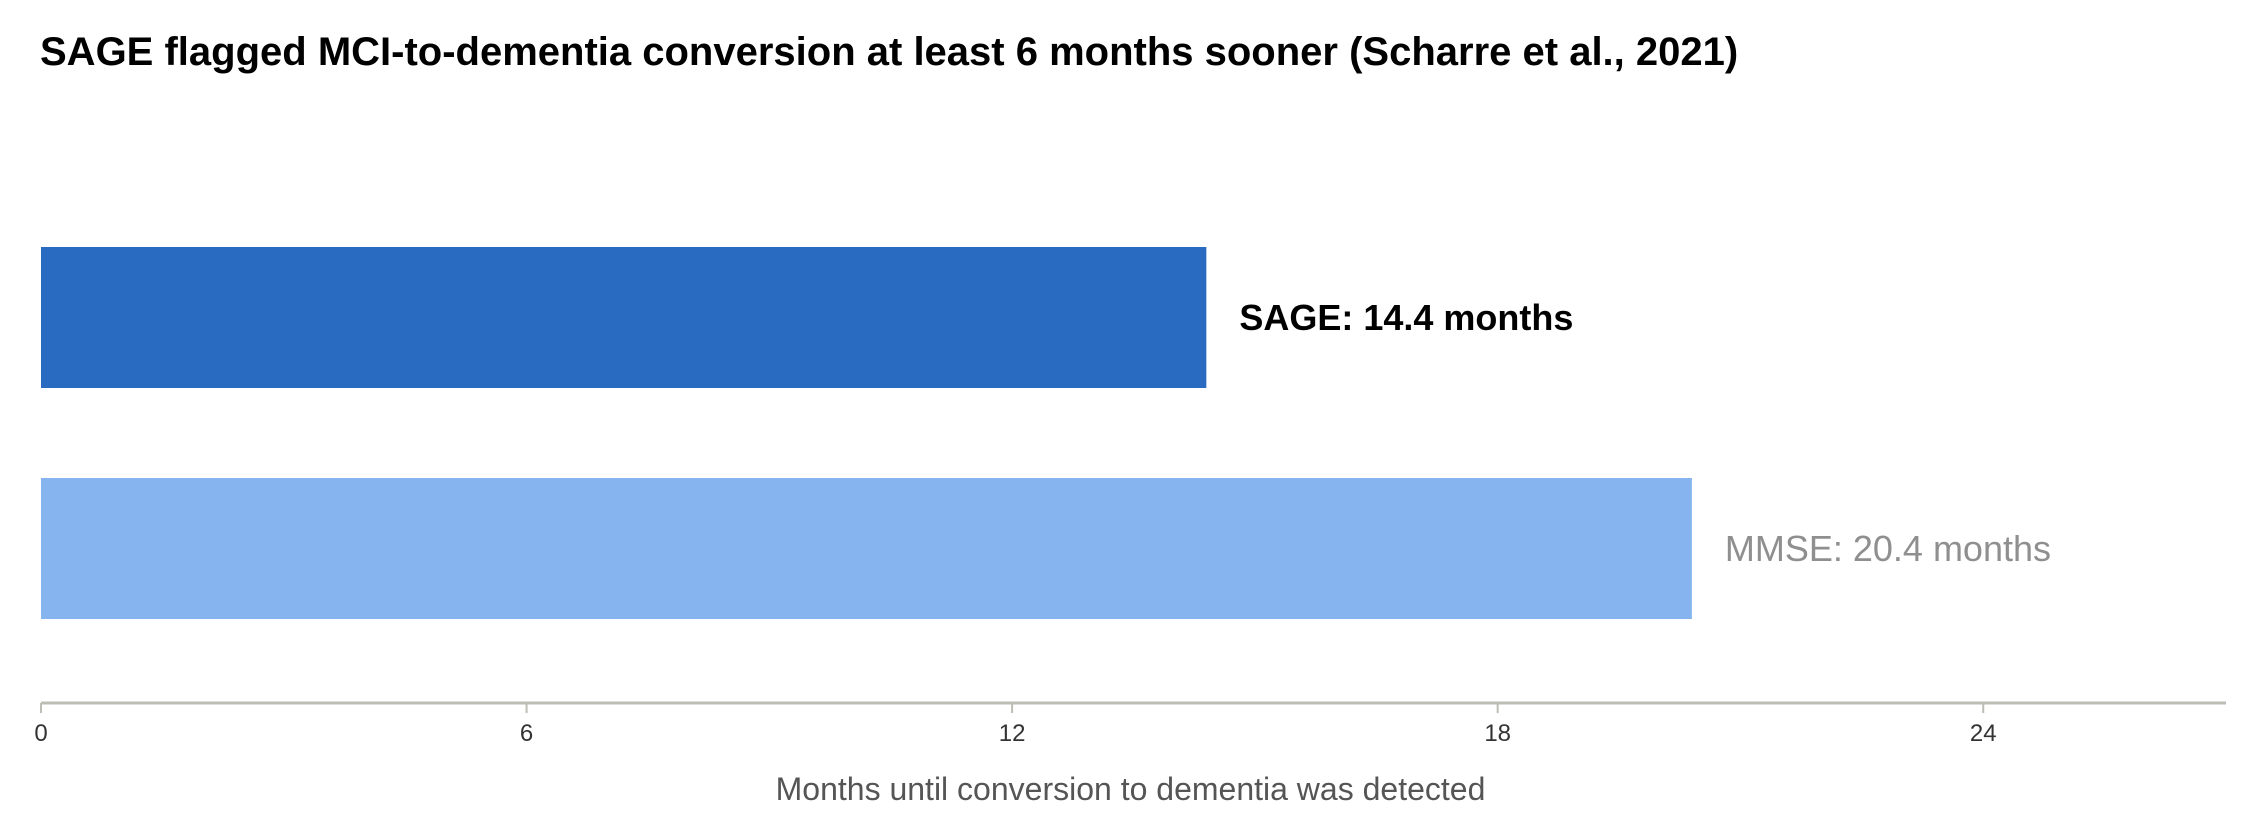 The width and height of the screenshot is (2256, 840). Describe the element at coordinates (526, 733) in the screenshot. I see `x-tick-label-6: 6` at that location.